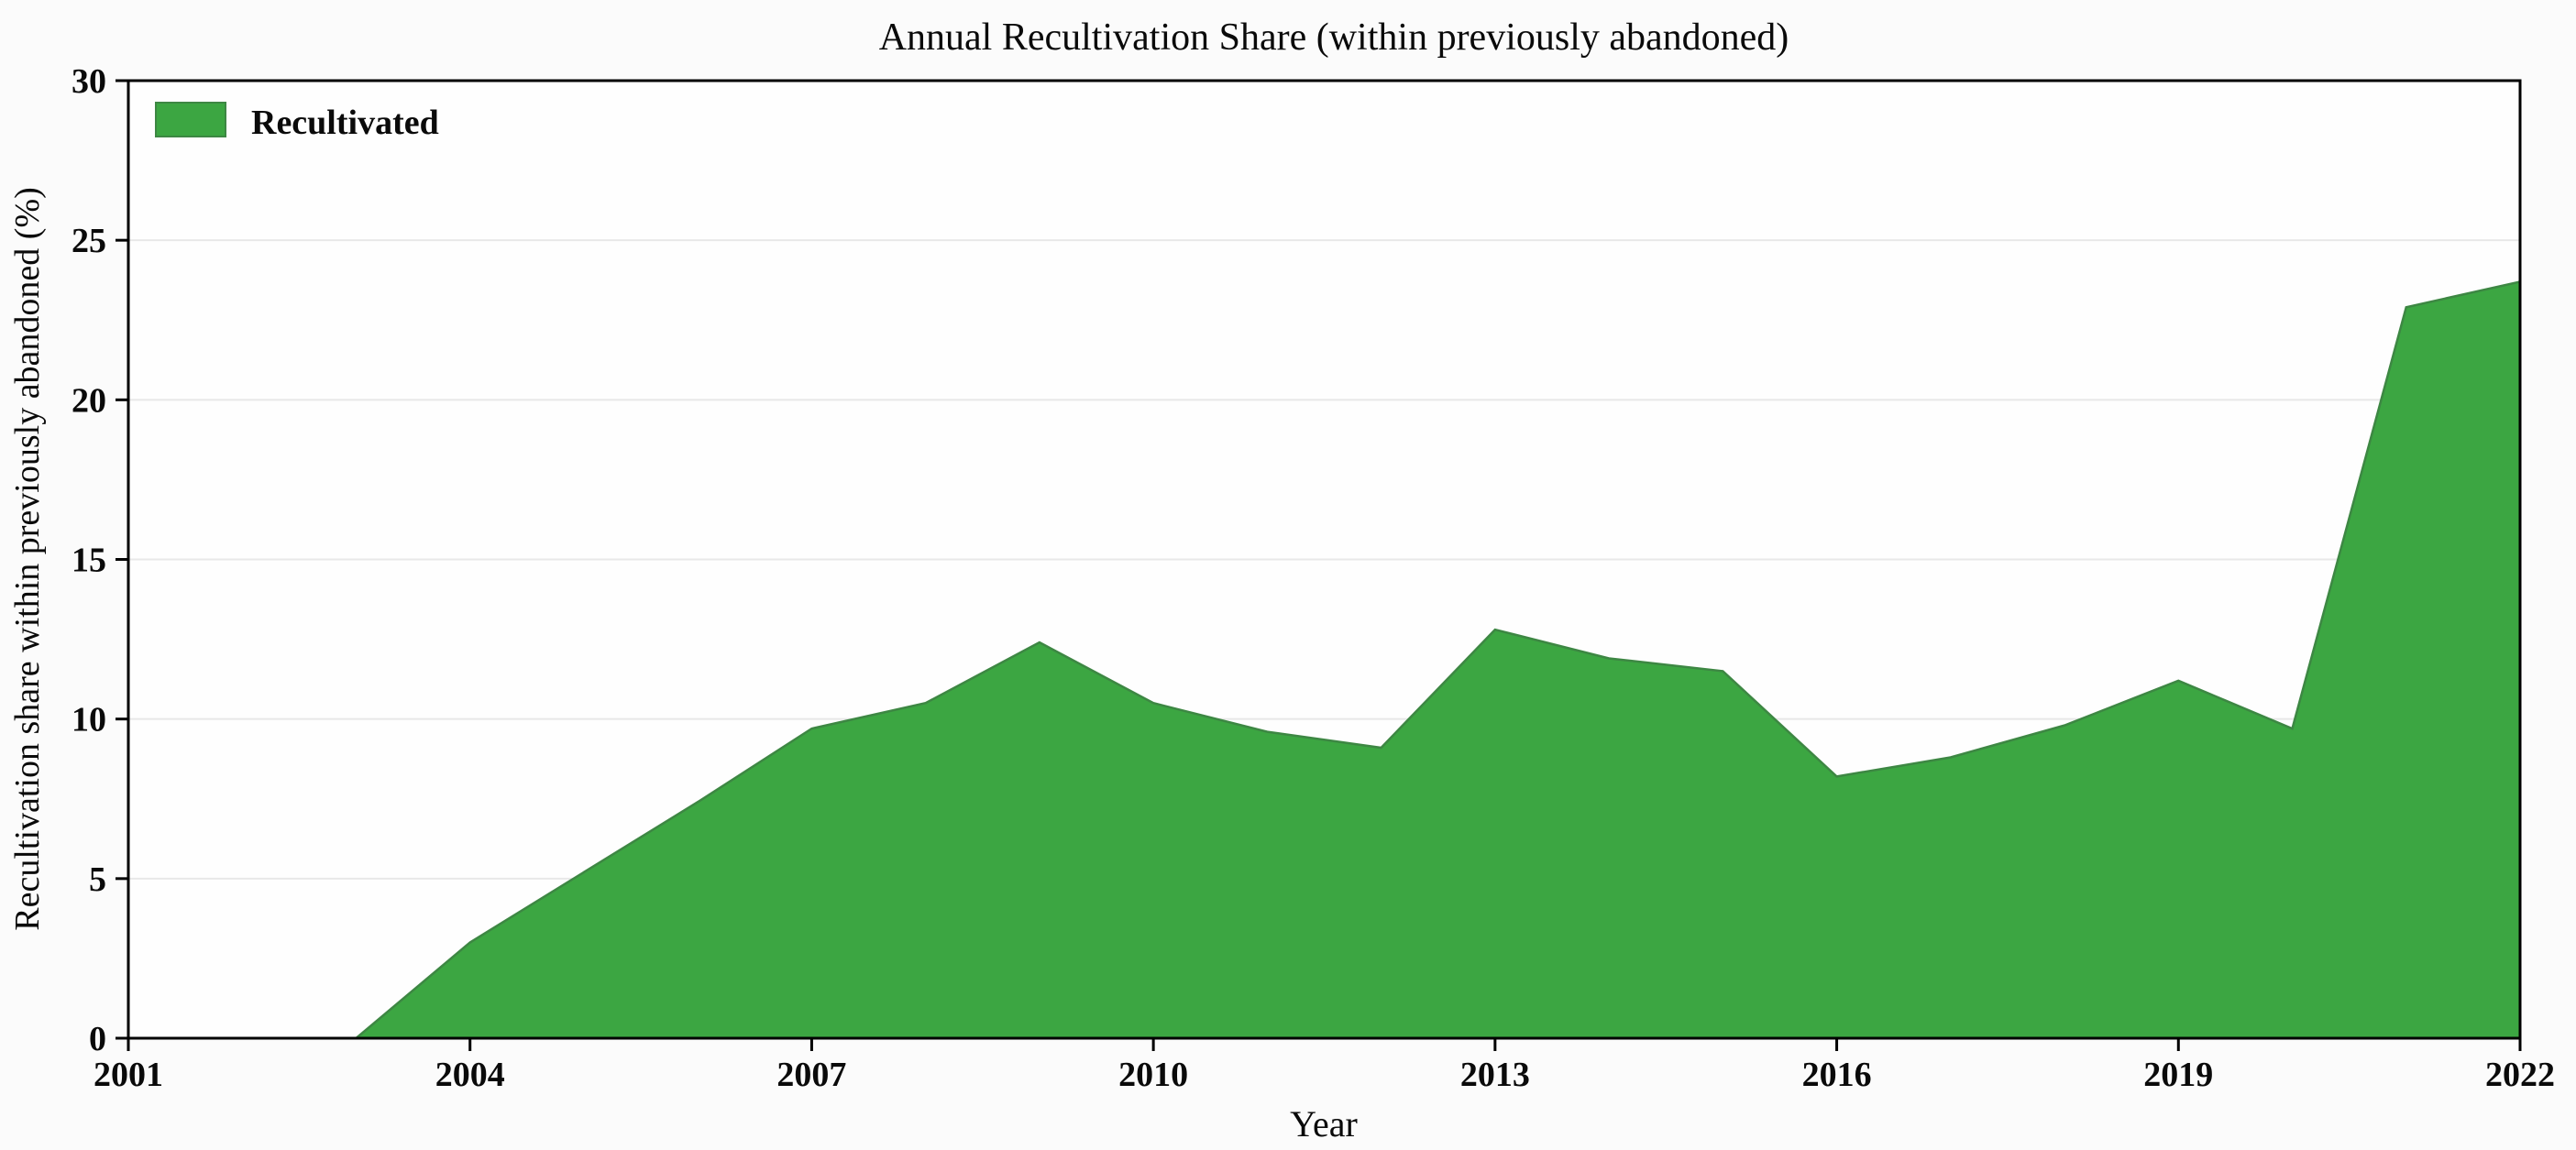  What do you see at coordinates (345, 123) in the screenshot?
I see `legend-label: Recultivated` at bounding box center [345, 123].